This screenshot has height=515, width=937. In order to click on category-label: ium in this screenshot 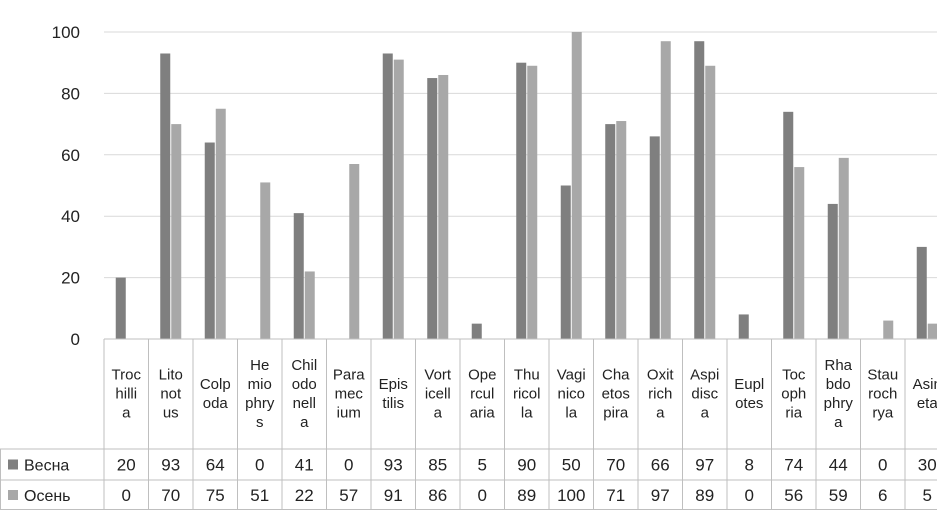, I will do `click(349, 413)`.